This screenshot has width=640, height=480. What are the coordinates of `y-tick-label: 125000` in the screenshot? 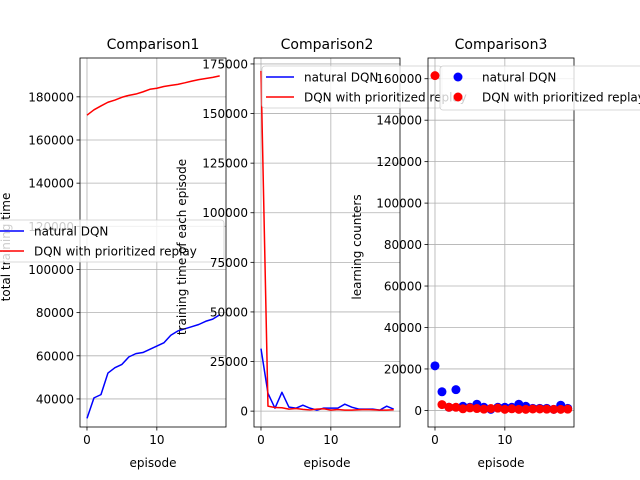 It's located at (225, 164).